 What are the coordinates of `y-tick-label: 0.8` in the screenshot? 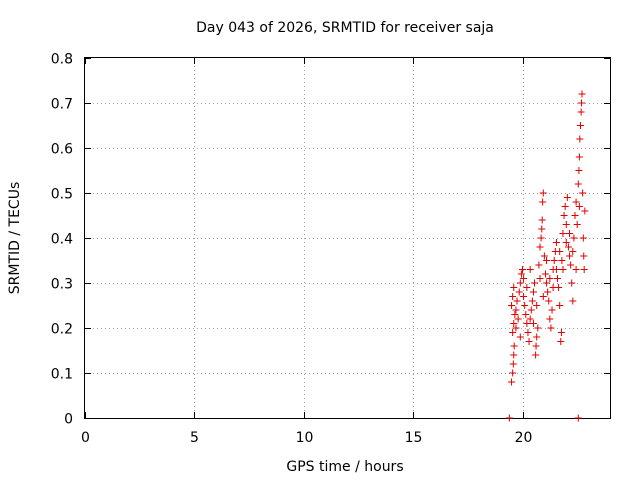 It's located at (62, 60).